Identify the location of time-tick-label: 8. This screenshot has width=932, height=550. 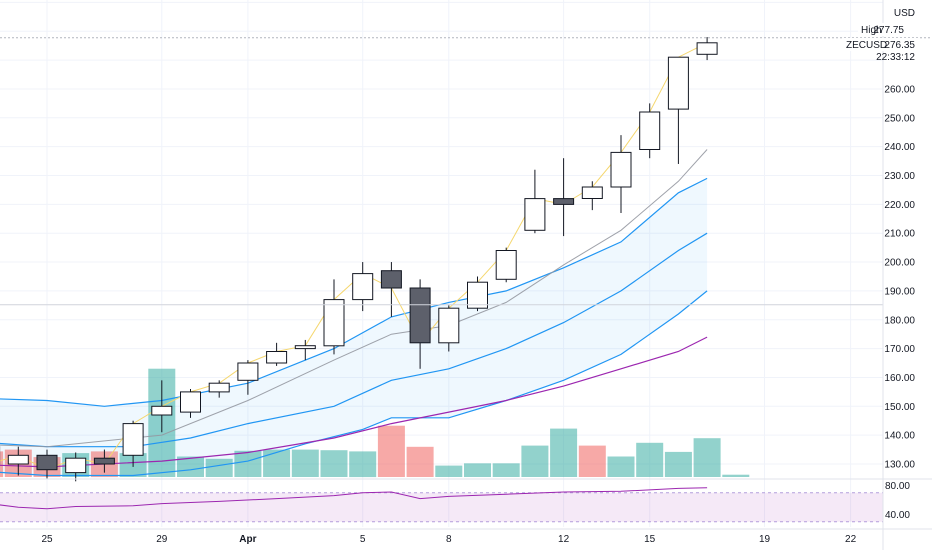
(449, 539).